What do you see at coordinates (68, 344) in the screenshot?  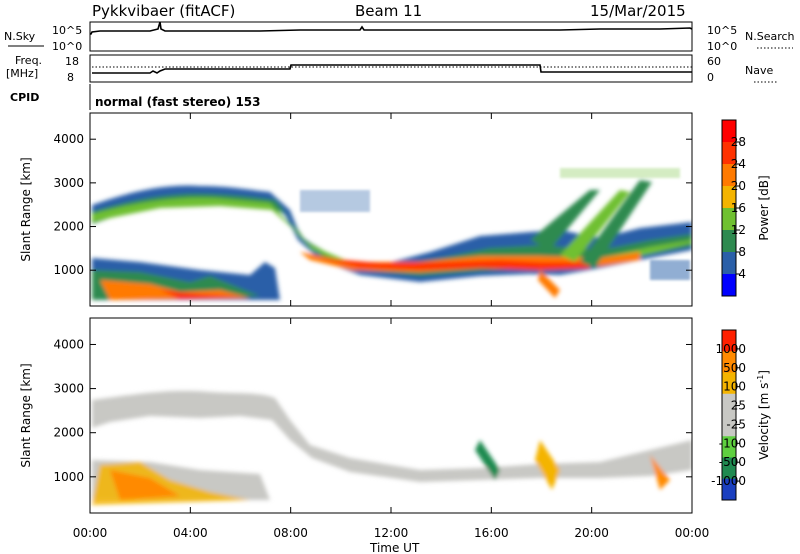 I see `velocity-ytick-label: 4000` at bounding box center [68, 344].